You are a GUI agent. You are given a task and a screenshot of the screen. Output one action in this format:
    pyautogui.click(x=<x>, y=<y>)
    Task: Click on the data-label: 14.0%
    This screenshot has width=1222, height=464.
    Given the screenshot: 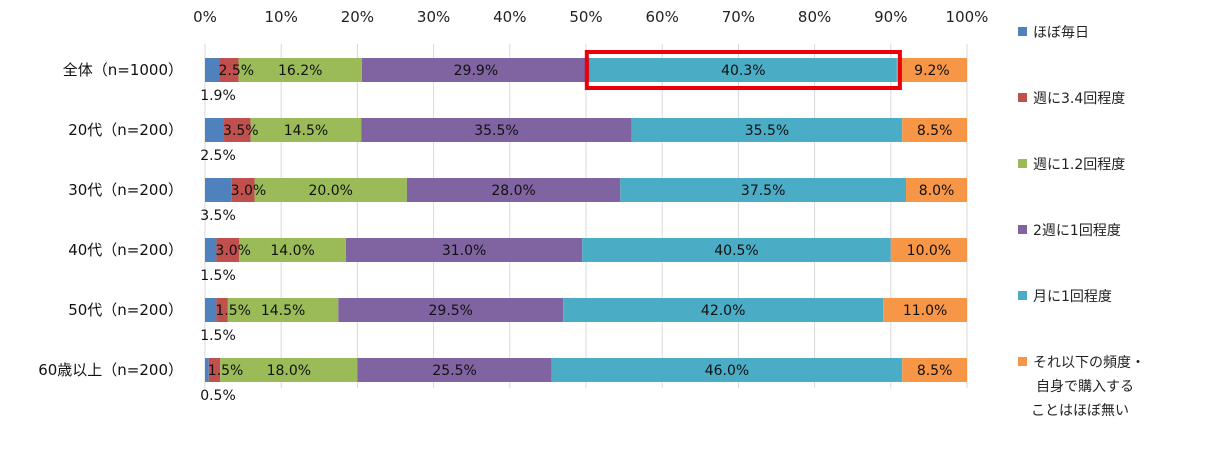 What is the action you would take?
    pyautogui.click(x=292, y=251)
    